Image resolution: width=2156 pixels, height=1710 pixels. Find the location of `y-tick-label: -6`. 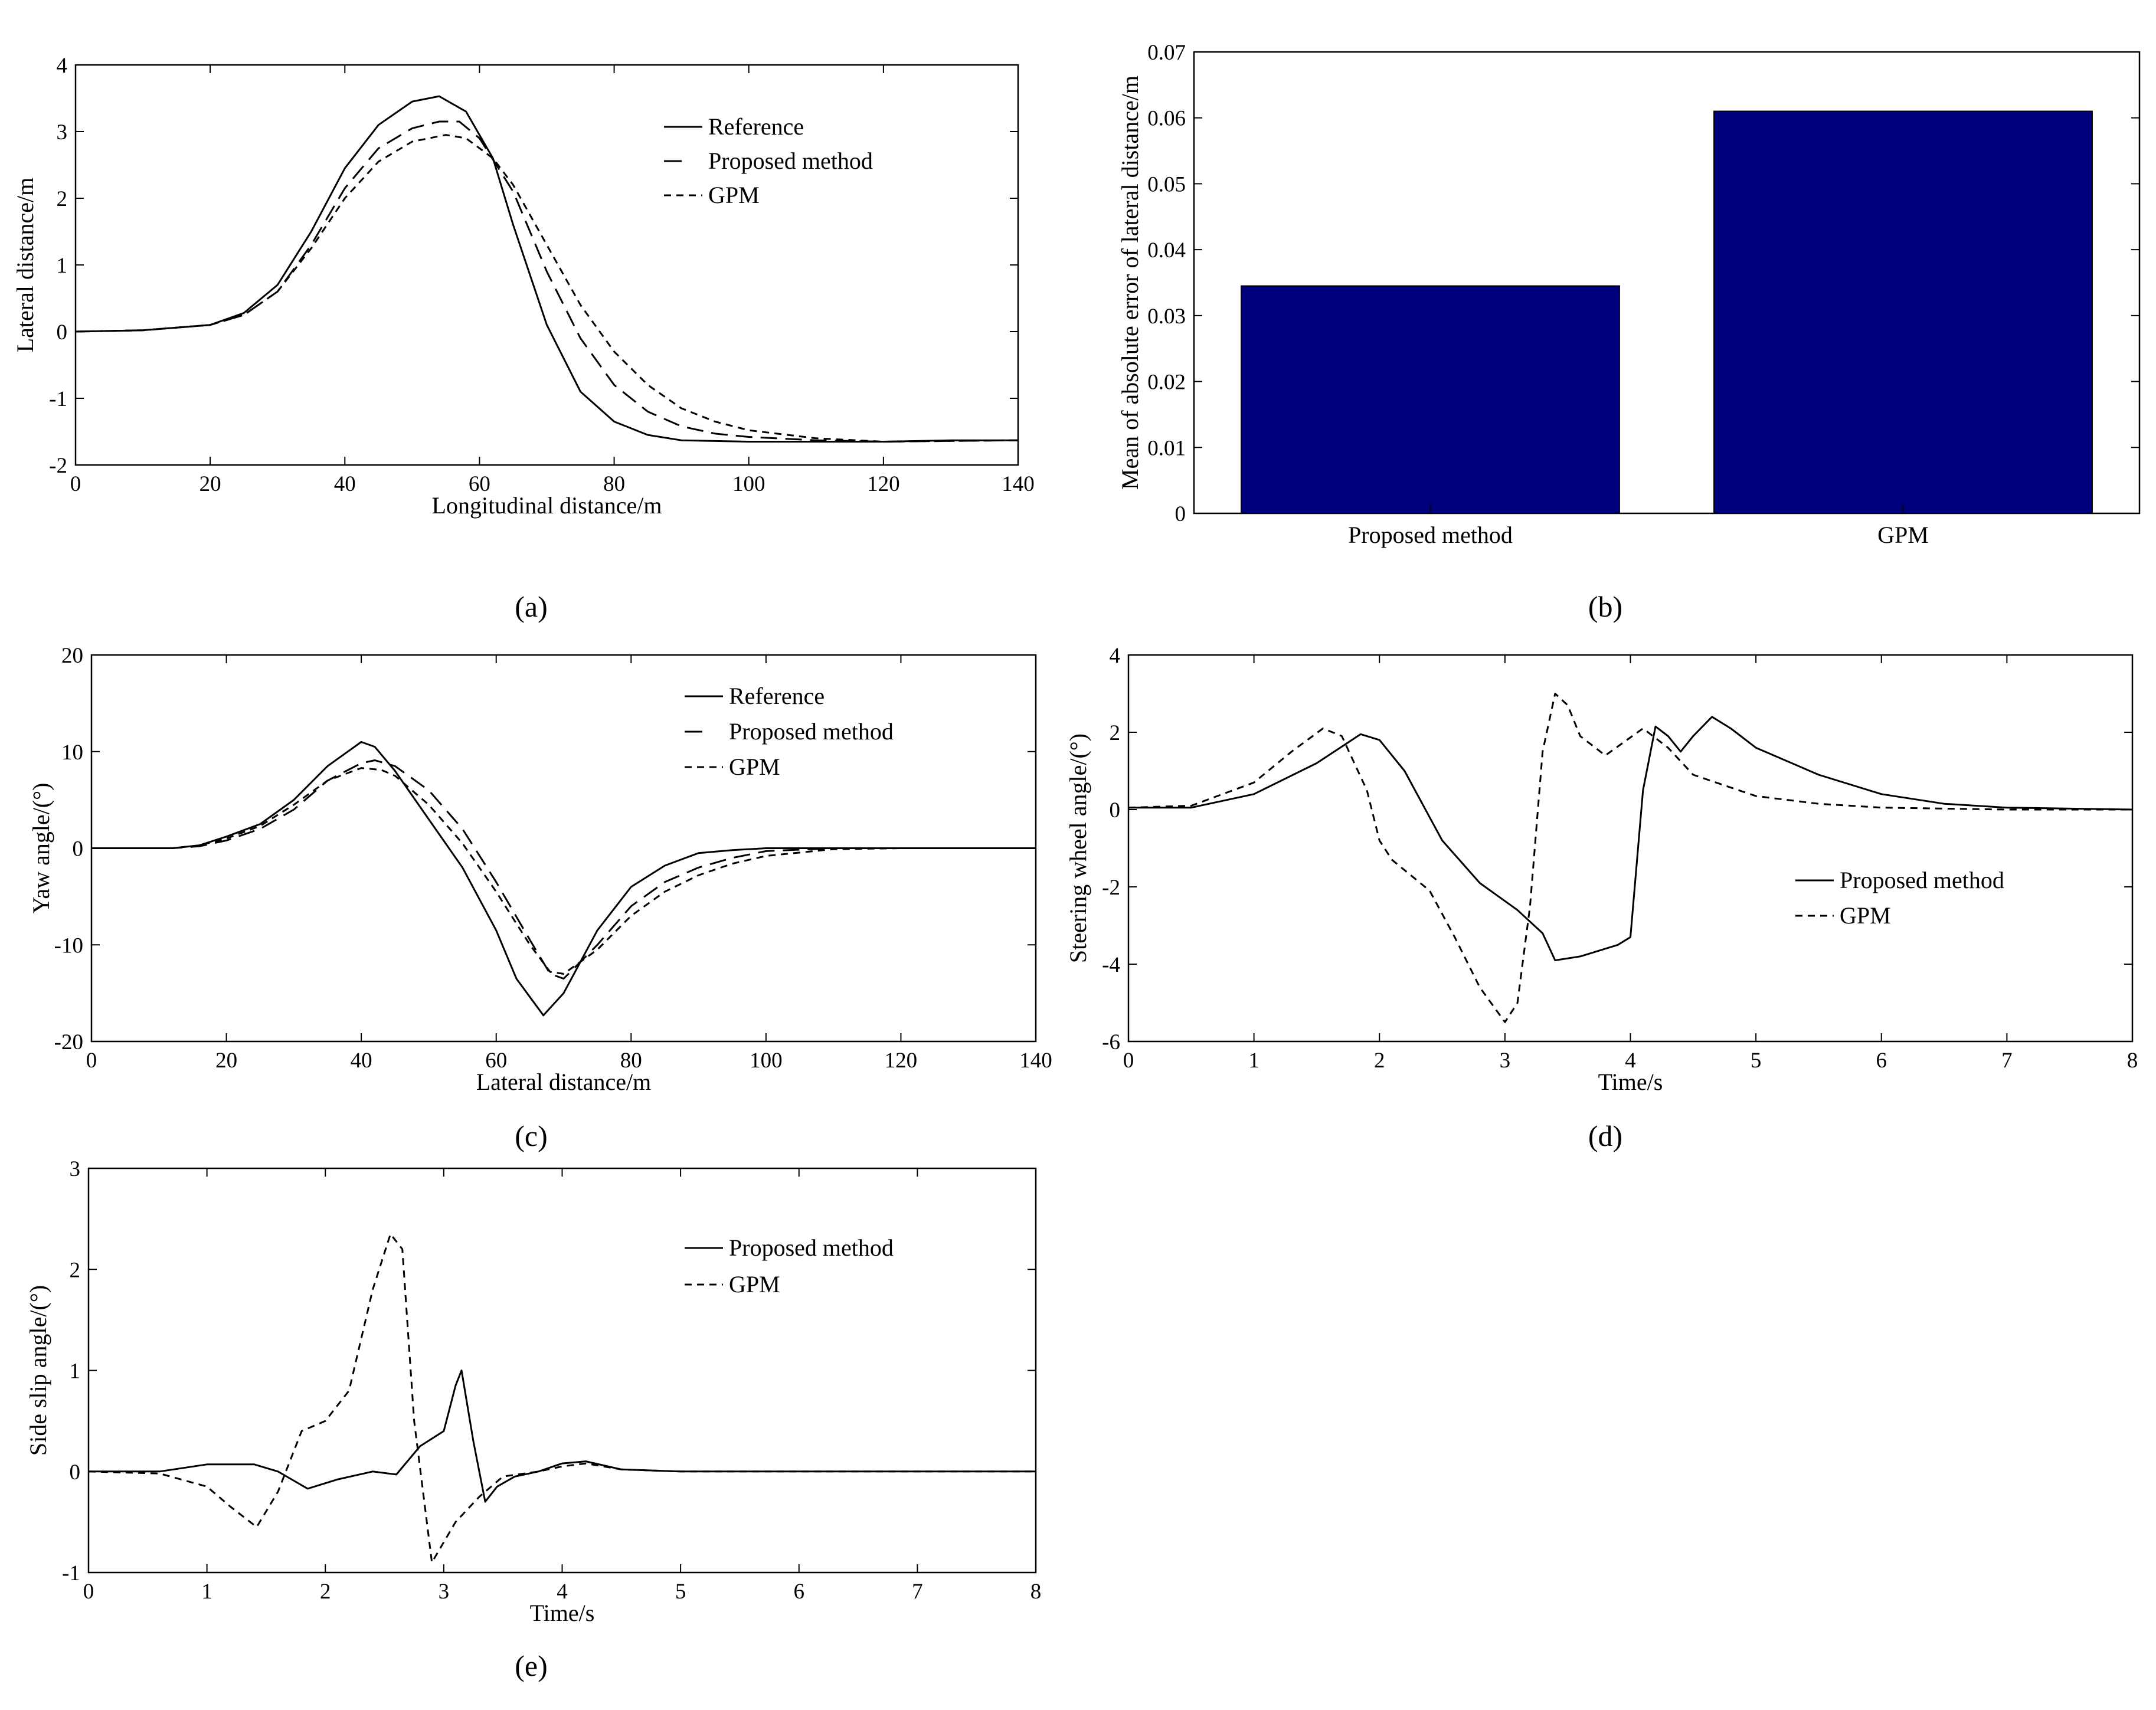

y-tick-label: -6 is located at coordinates (1111, 1042).